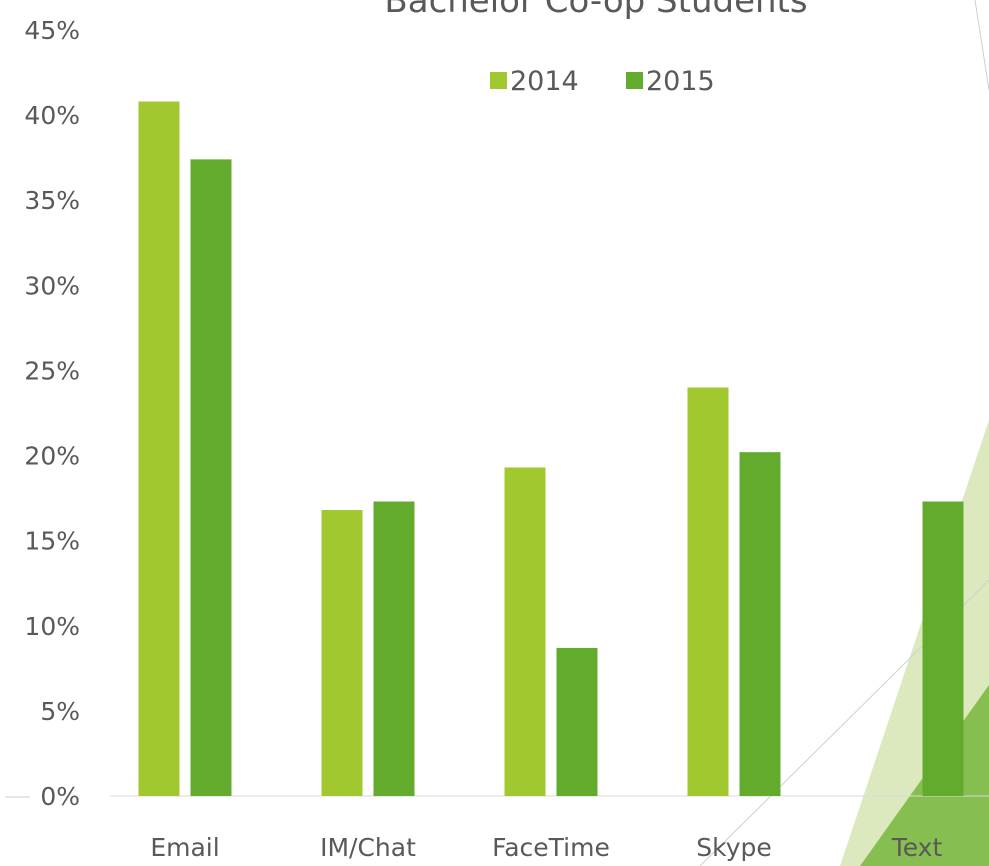 This screenshot has height=866, width=989. What do you see at coordinates (52, 200) in the screenshot?
I see `y-tick-label: 35%` at bounding box center [52, 200].